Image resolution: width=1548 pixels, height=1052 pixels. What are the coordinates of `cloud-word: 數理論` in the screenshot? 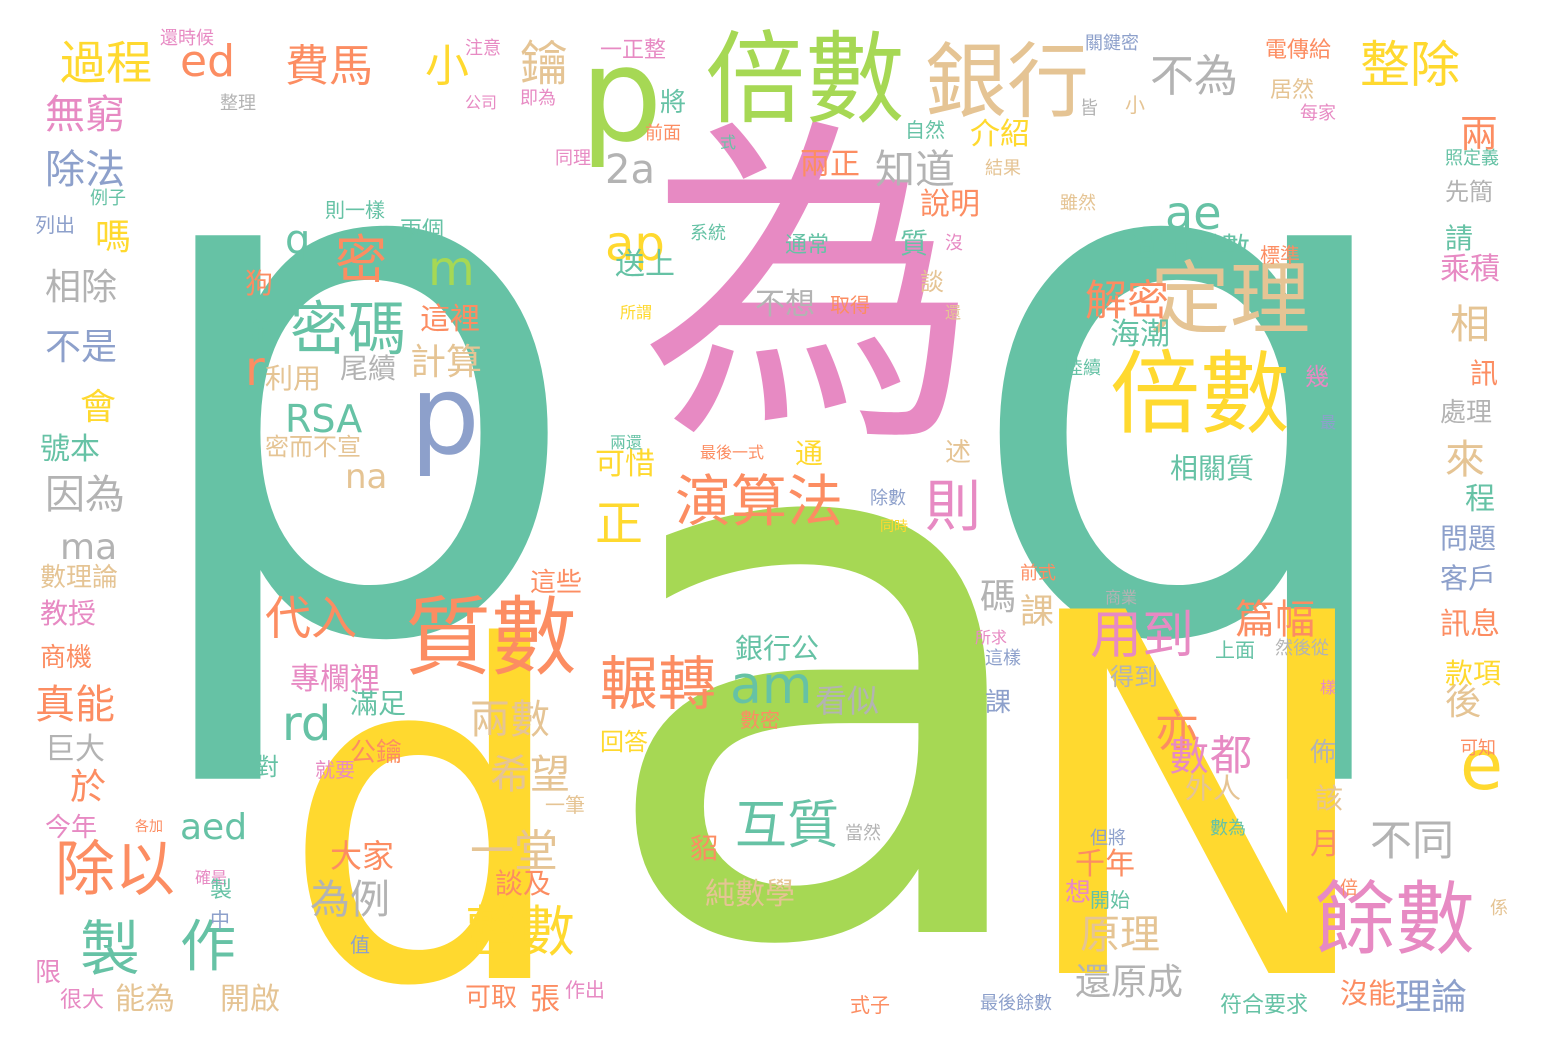 It's located at (79, 578).